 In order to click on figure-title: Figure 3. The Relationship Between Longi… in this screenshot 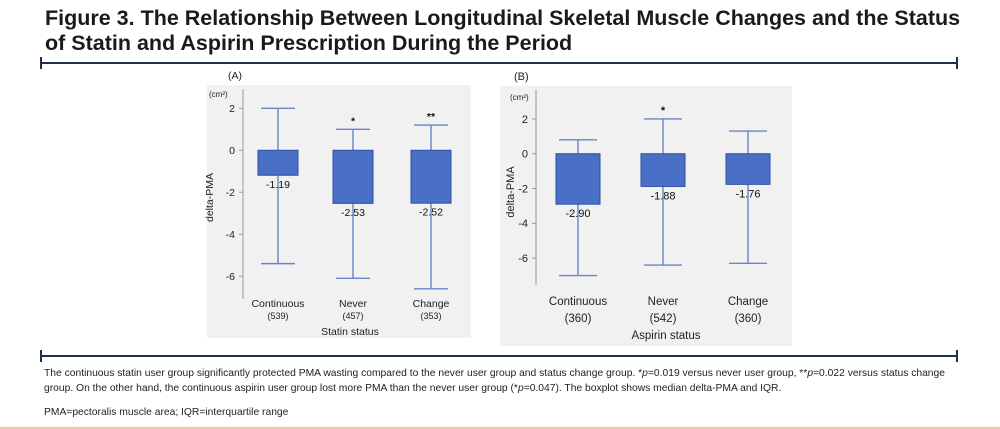, I will do `click(503, 30)`.